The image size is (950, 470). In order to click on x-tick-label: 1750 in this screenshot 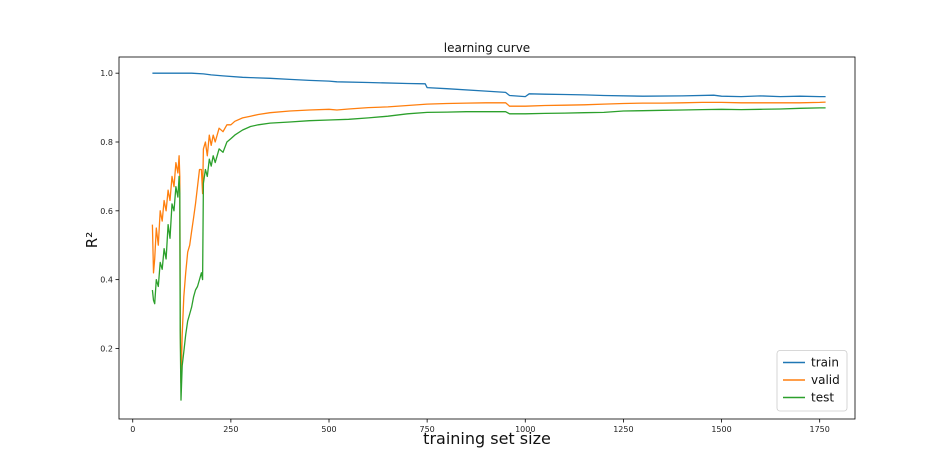, I will do `click(819, 429)`.